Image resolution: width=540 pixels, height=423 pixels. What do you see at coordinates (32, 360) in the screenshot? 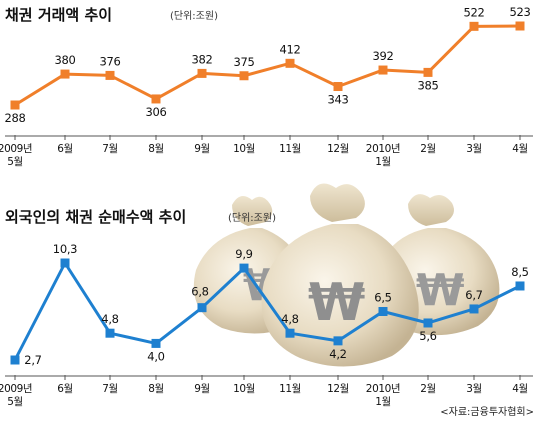
I see `data-label: 2,7` at bounding box center [32, 360].